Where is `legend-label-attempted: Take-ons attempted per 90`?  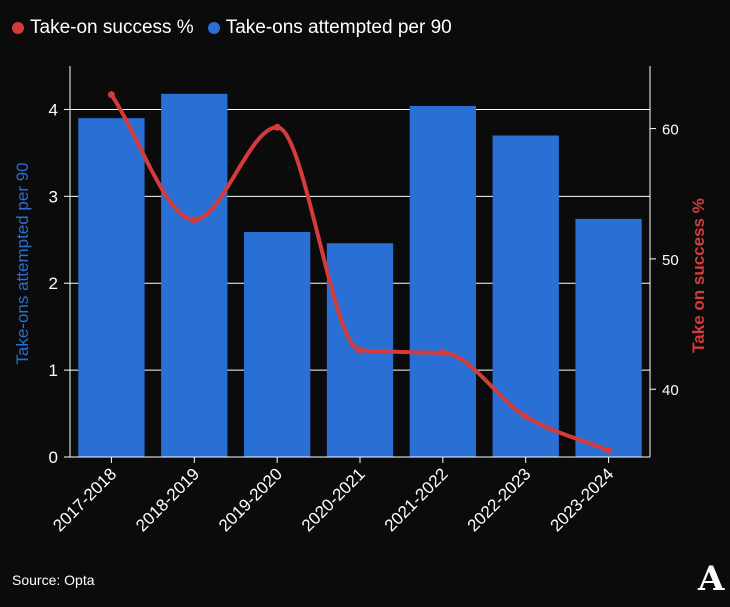
legend-label-attempted: Take-ons attempted per 90 is located at coordinates (338, 27).